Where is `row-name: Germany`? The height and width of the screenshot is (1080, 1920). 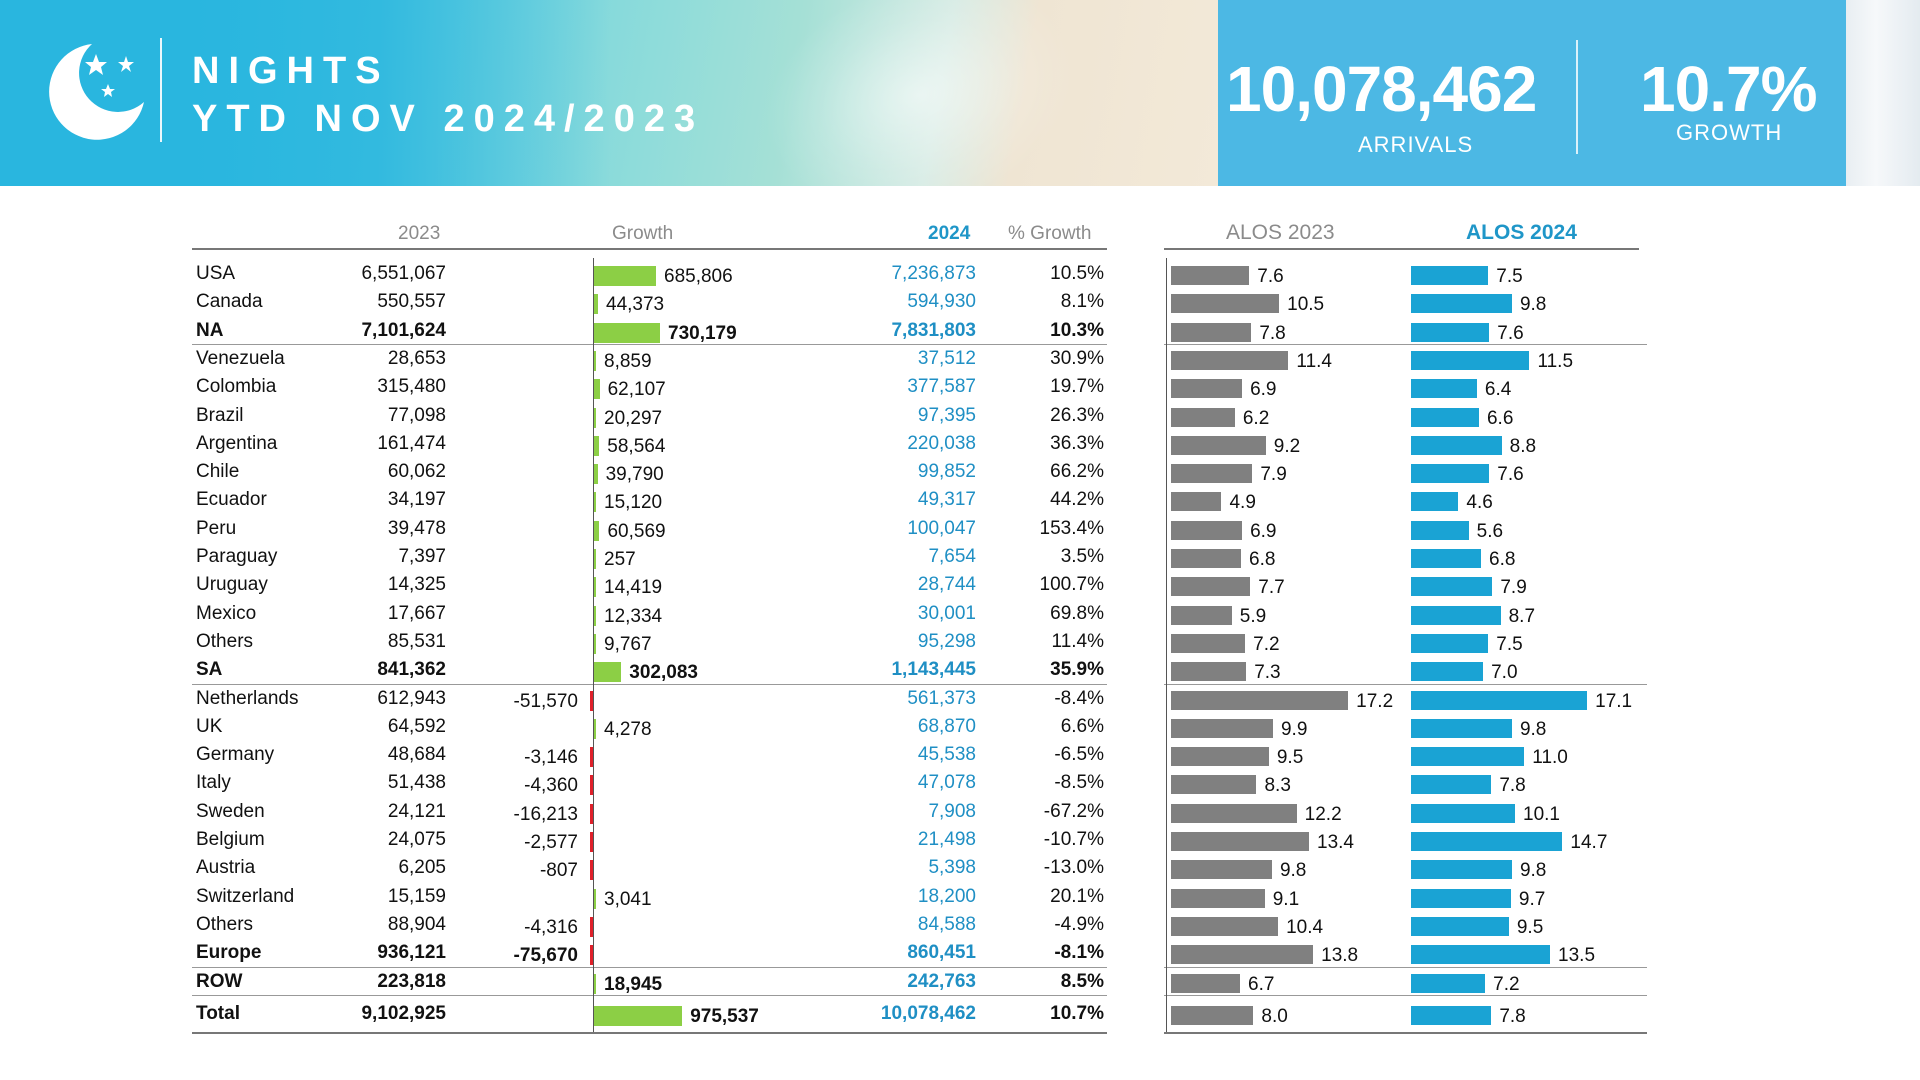
row-name: Germany is located at coordinates (235, 755).